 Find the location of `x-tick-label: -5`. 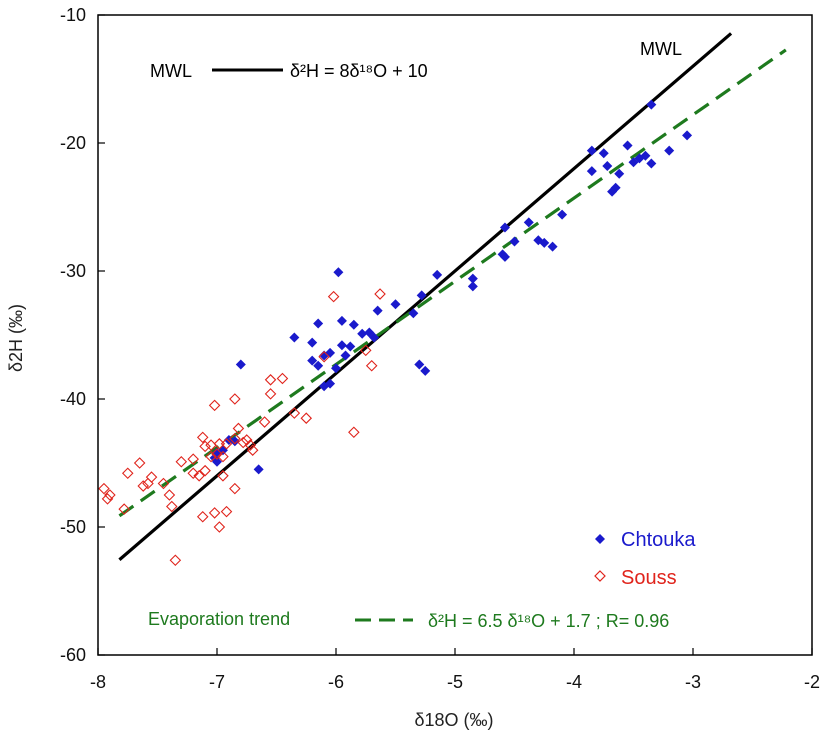

x-tick-label: -5 is located at coordinates (455, 682).